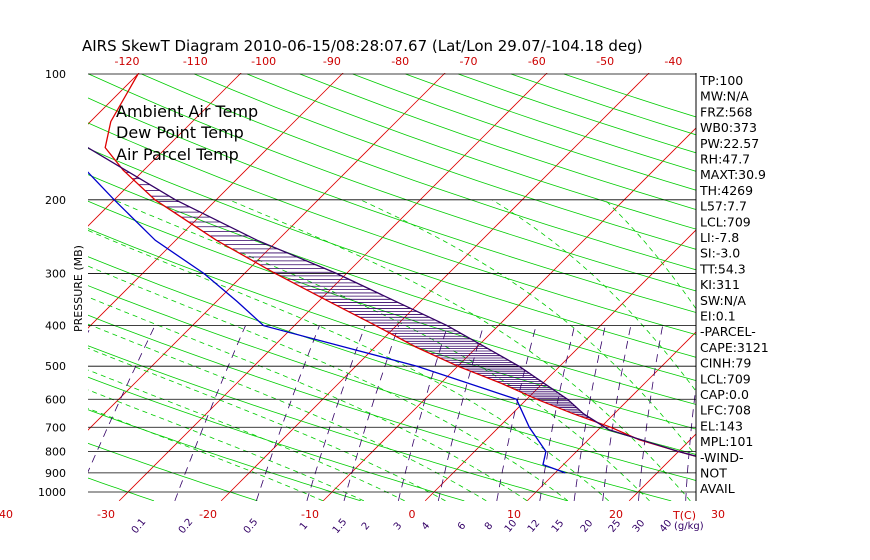  I want to click on x-tick-label-bottom: 10, so click(514, 514).